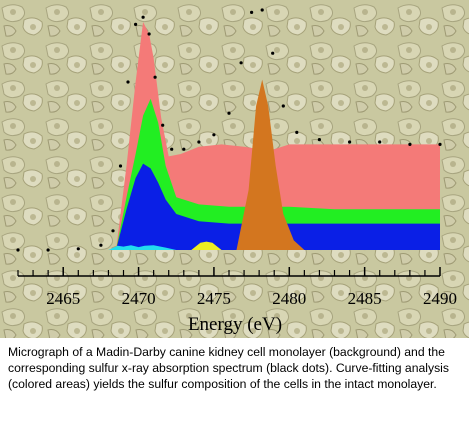  Describe the element at coordinates (440, 298) in the screenshot. I see `x-tick-label: 2490` at that location.